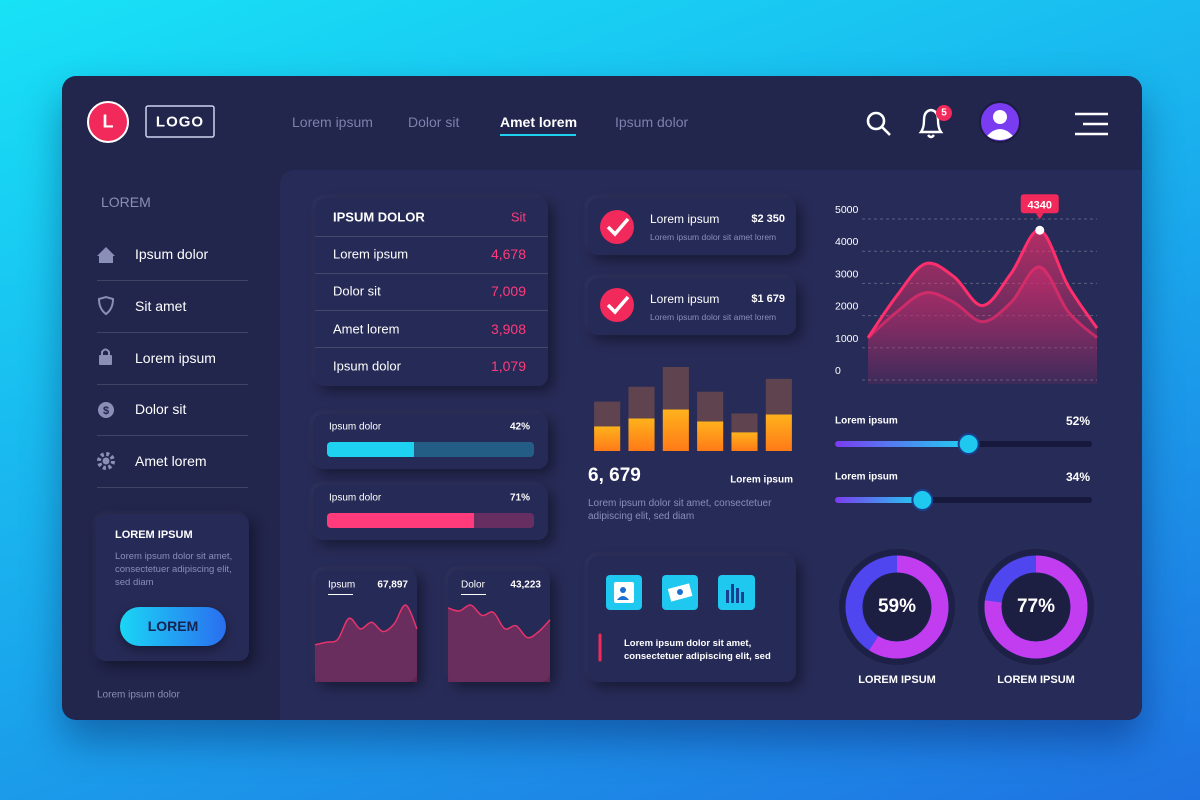 The image size is (1200, 800). Describe the element at coordinates (175, 357) in the screenshot. I see `sidebar-item: Lorem ipsum` at that location.